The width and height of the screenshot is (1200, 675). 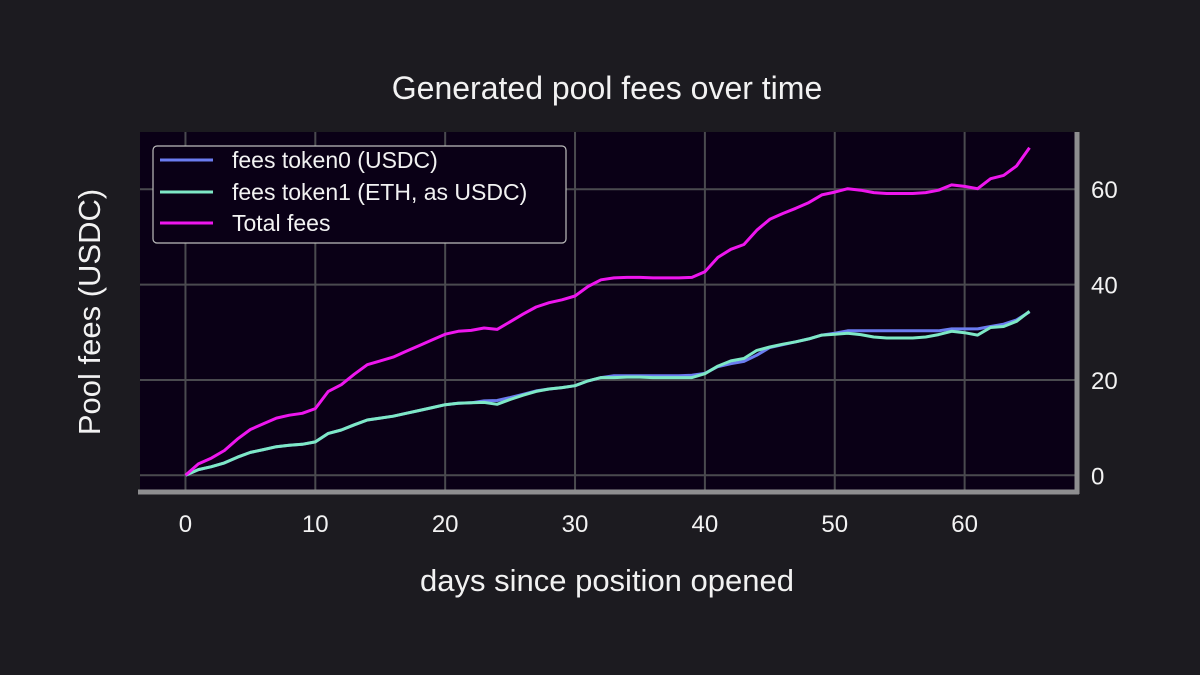 What do you see at coordinates (705, 524) in the screenshot?
I see `x-tick-label: 40` at bounding box center [705, 524].